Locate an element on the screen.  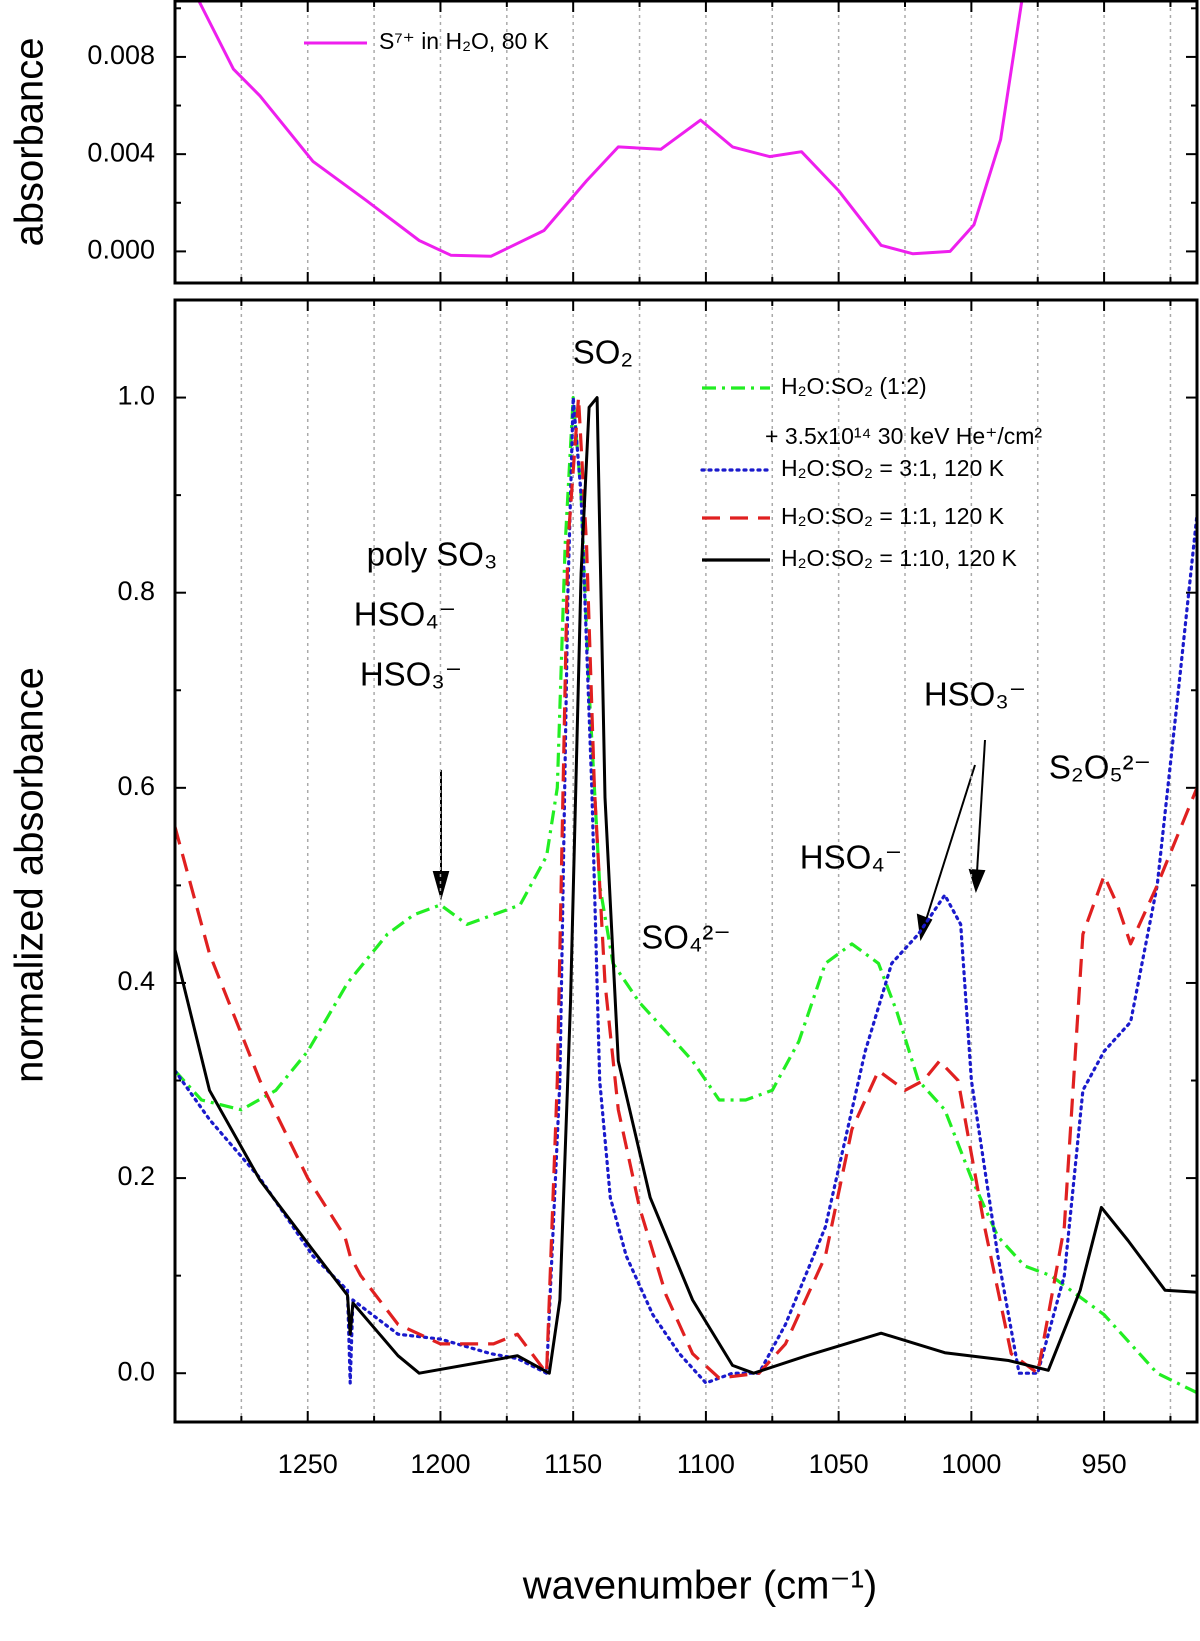
y-axis-label: normalized absorbance is located at coordinates (30, 875).